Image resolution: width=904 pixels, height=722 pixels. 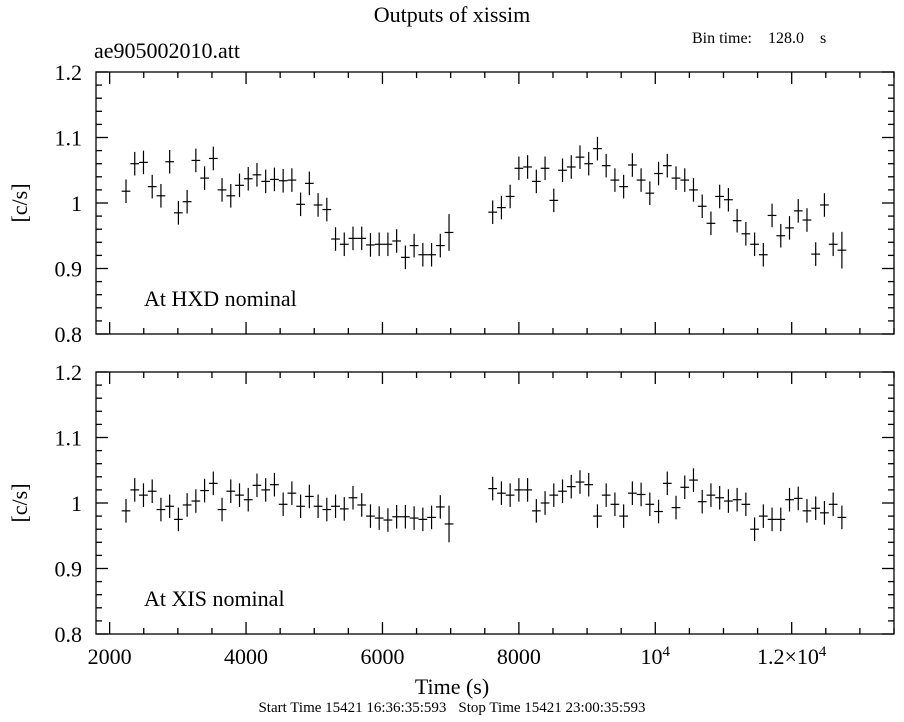 What do you see at coordinates (19, 502) in the screenshot?
I see `y-axis-label: [c/s]` at bounding box center [19, 502].